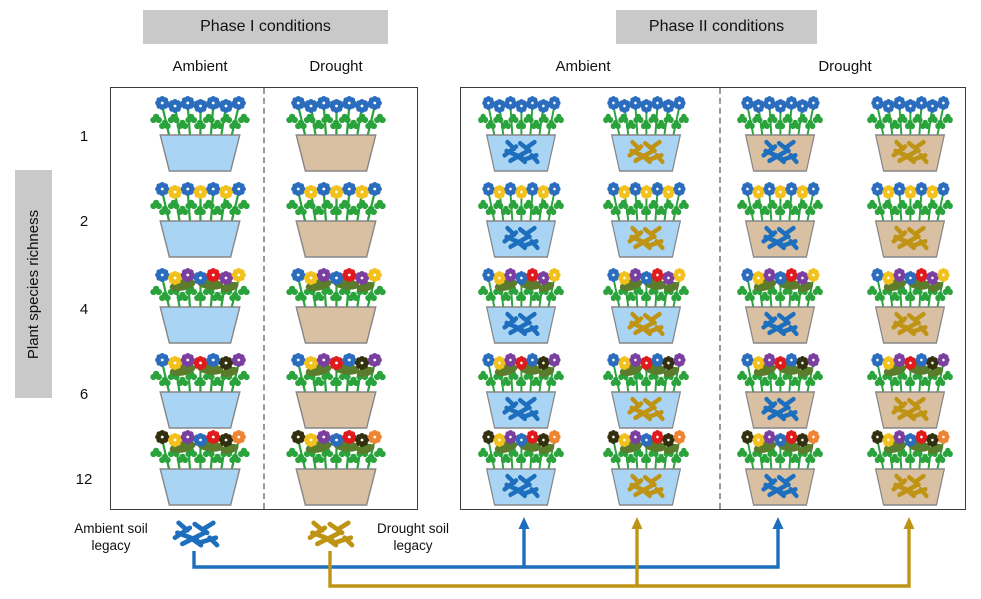 The width and height of the screenshot is (981, 599). Describe the element at coordinates (646, 468) in the screenshot. I see `pot-phase2-richness12-ambient-droughtLegacy` at that location.